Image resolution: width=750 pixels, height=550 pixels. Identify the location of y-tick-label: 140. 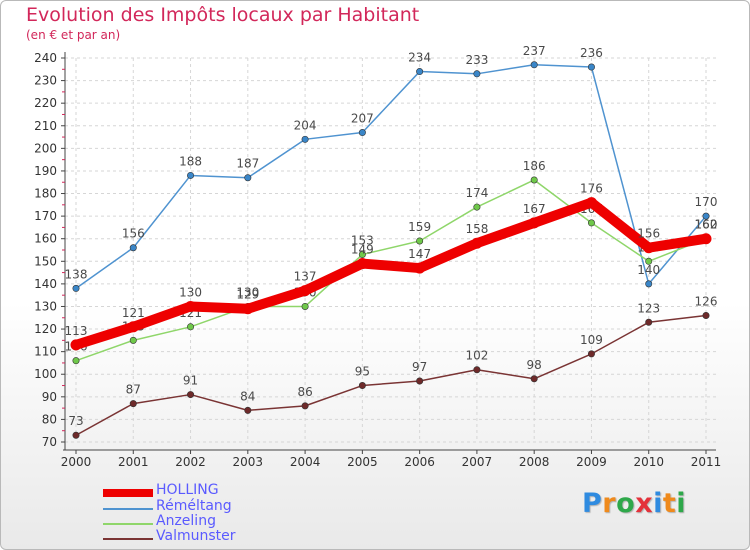
(45, 284).